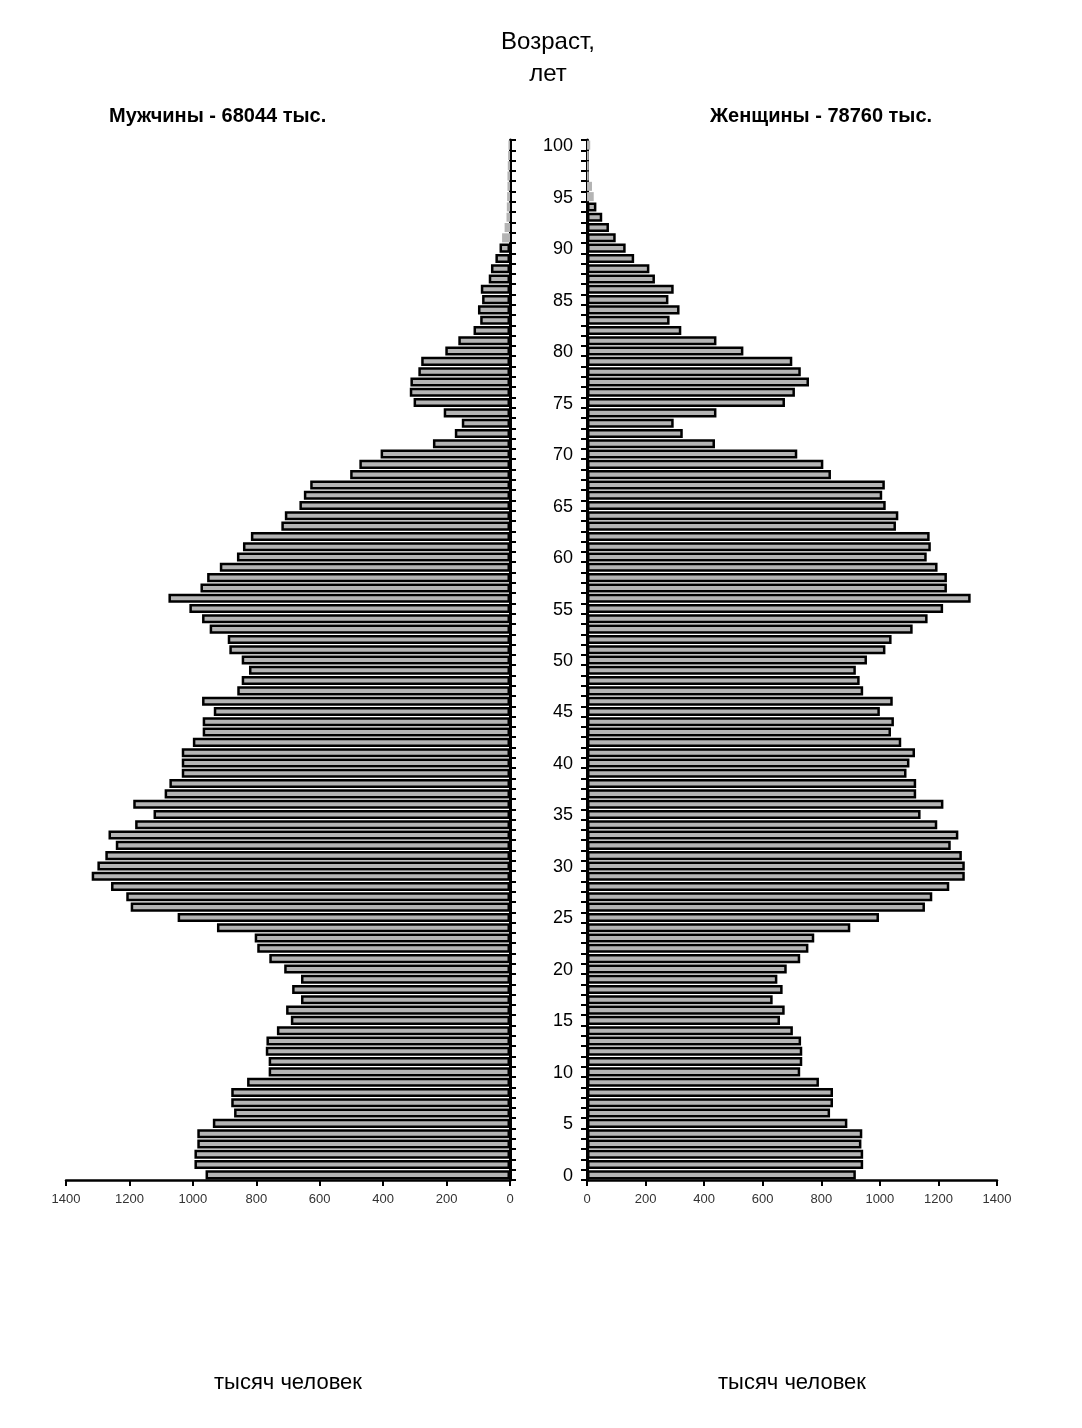 This screenshot has height=1428, width=1082. I want to click on y-tick-label: 80, so click(562, 351).